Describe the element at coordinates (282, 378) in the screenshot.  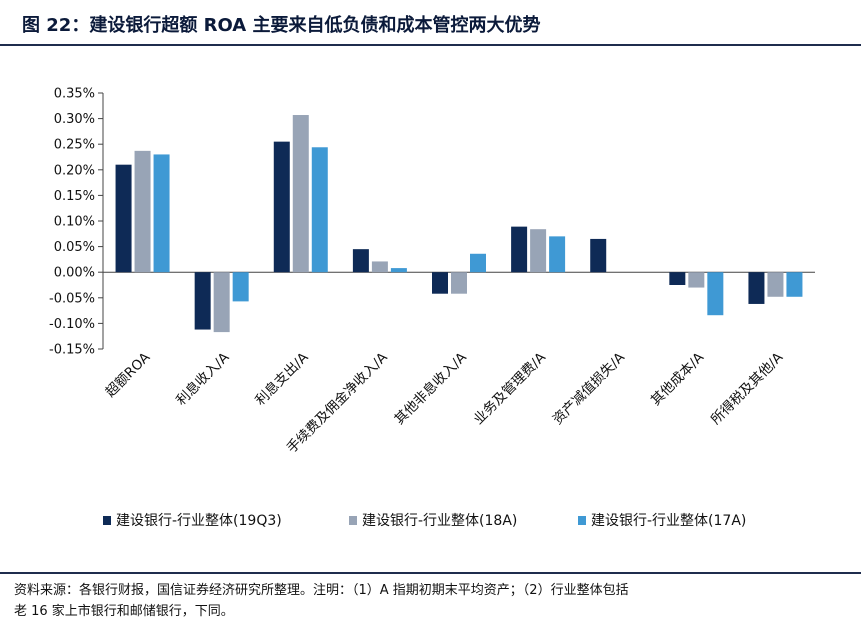
I see `x-category-label: 利息支出/A` at that location.